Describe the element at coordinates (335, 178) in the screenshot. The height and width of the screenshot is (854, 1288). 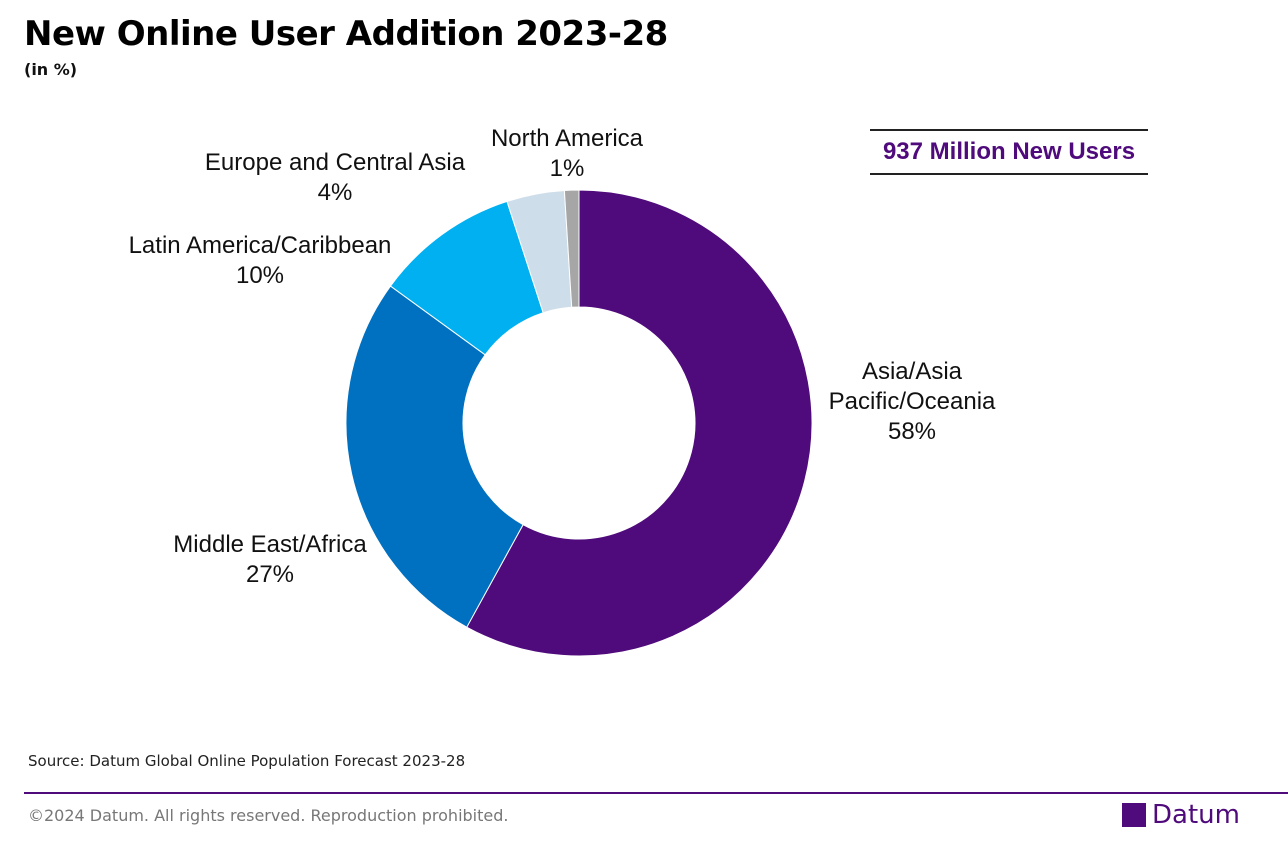
I see `slice-label: Europe and Central Asia 4%` at that location.